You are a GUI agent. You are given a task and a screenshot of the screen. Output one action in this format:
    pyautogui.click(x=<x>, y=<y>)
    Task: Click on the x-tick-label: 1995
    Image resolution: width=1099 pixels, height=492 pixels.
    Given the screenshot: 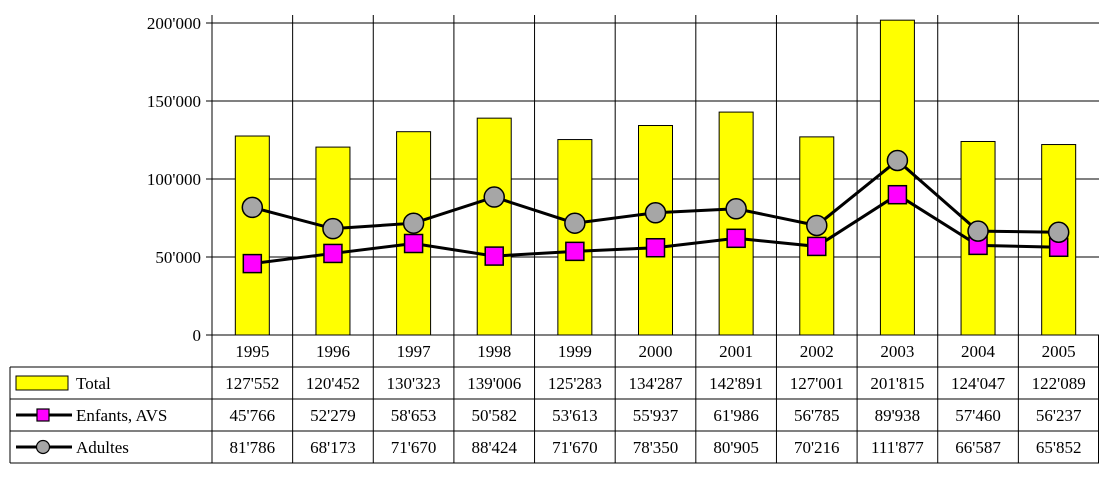 What is the action you would take?
    pyautogui.click(x=252, y=351)
    